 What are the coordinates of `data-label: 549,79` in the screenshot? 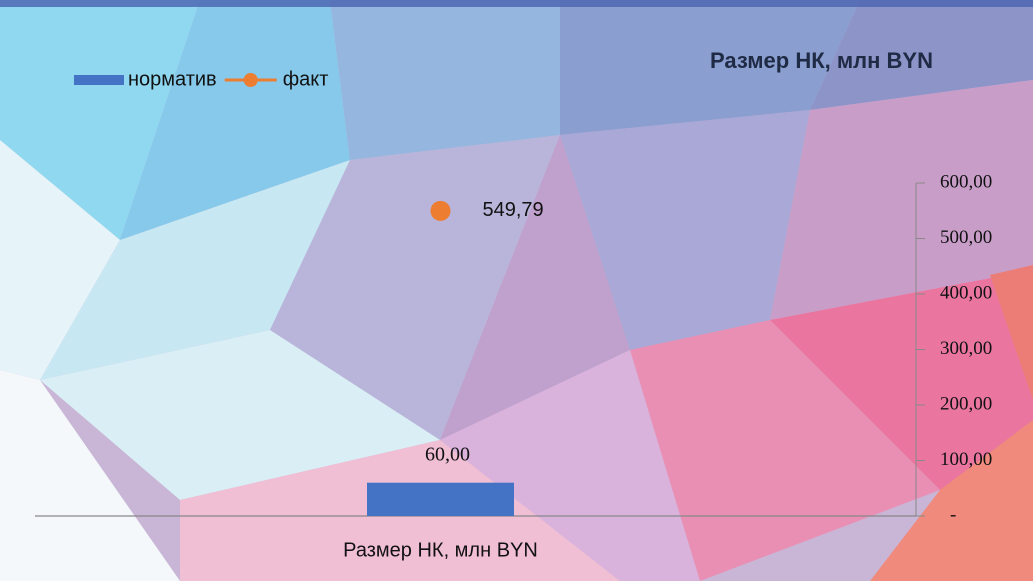 It's located at (513, 210).